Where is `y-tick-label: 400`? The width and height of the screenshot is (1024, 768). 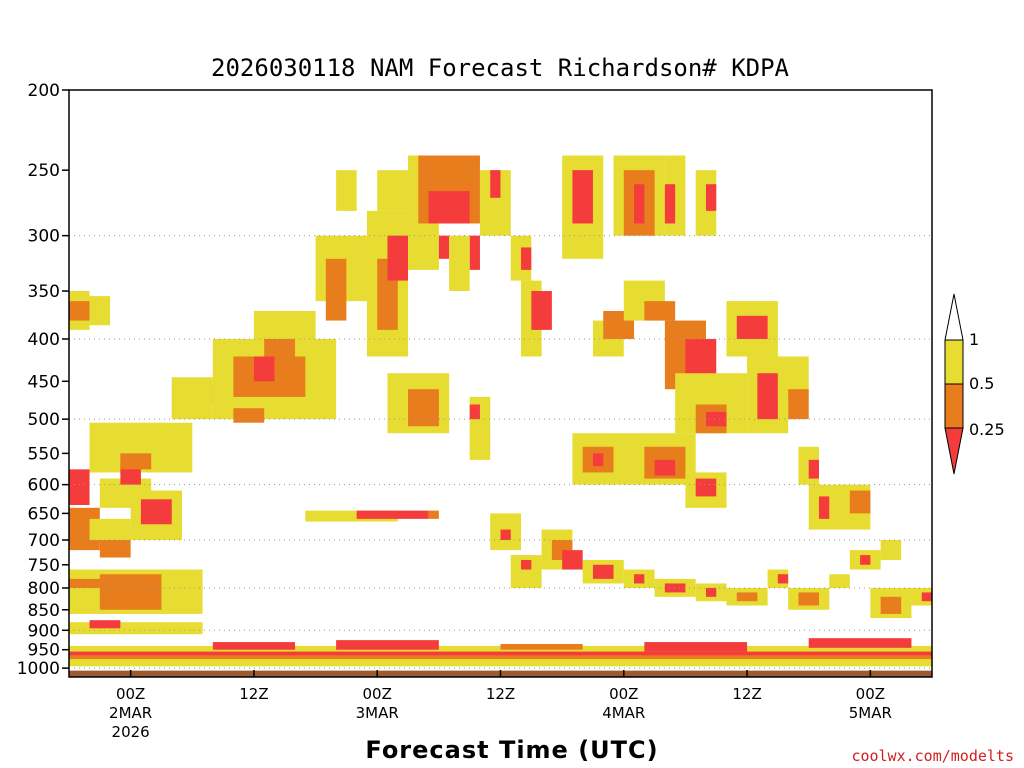
y-tick-label: 400 is located at coordinates (44, 340).